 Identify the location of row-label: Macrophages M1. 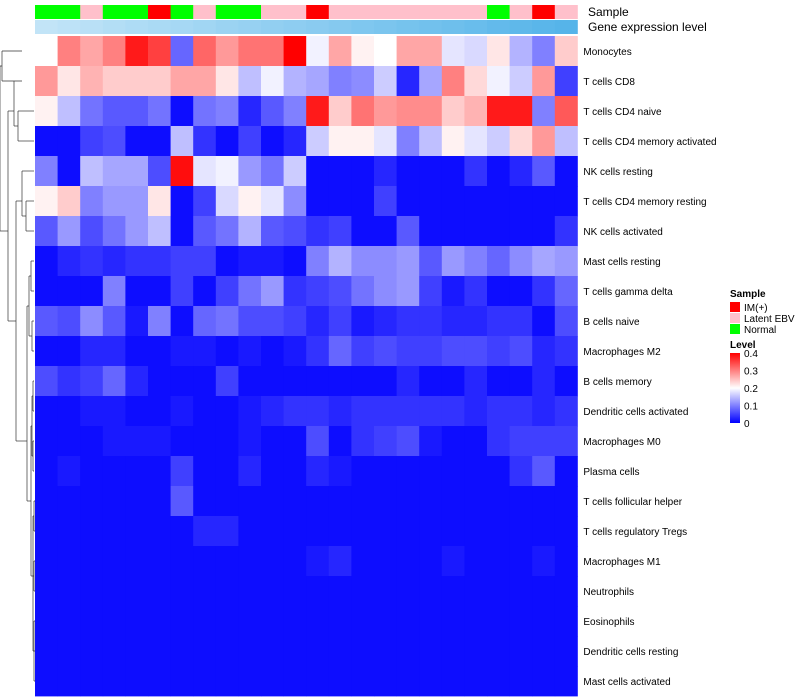
(622, 562).